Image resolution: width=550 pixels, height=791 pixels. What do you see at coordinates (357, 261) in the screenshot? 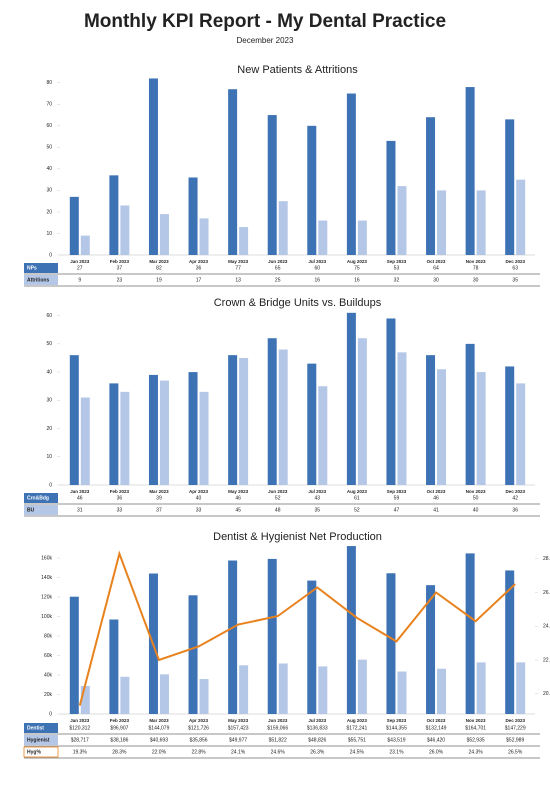
I see `x-tick-label: Aug 2023` at bounding box center [357, 261].